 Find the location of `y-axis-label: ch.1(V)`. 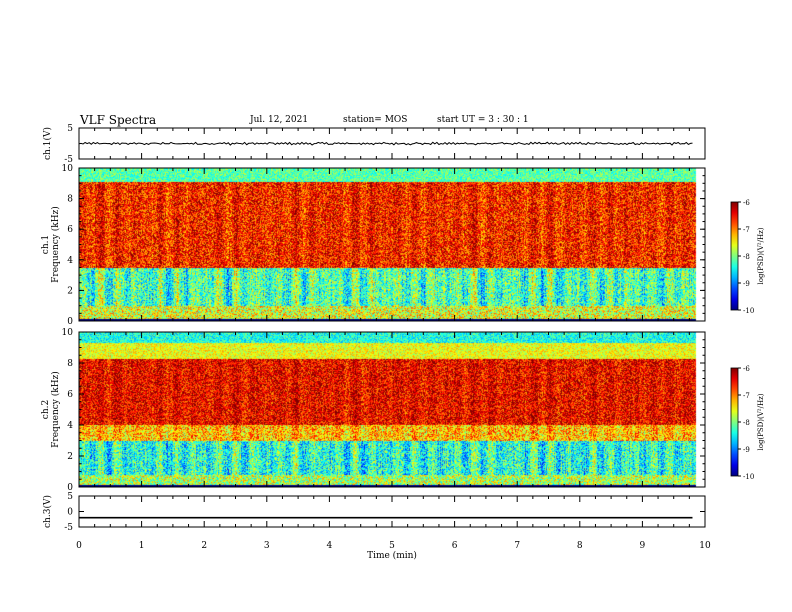

y-axis-label: ch.1(V) is located at coordinates (47, 143).